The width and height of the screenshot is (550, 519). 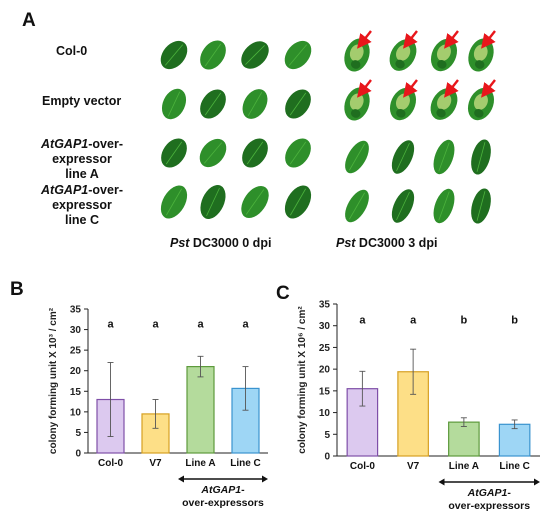 I want to click on y-axis-label: colony forming unit X 10⁶ / cm², so click(x=302, y=380).